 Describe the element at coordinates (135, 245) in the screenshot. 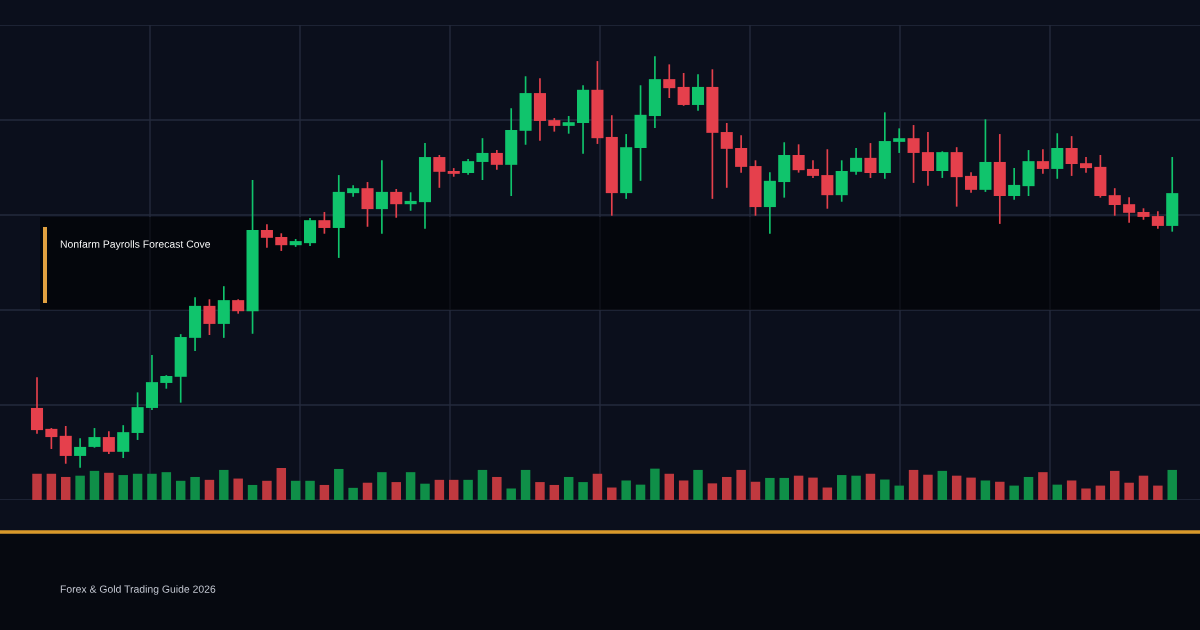

I see `annotation: Nonfarm Payrolls Forecast Cove` at that location.